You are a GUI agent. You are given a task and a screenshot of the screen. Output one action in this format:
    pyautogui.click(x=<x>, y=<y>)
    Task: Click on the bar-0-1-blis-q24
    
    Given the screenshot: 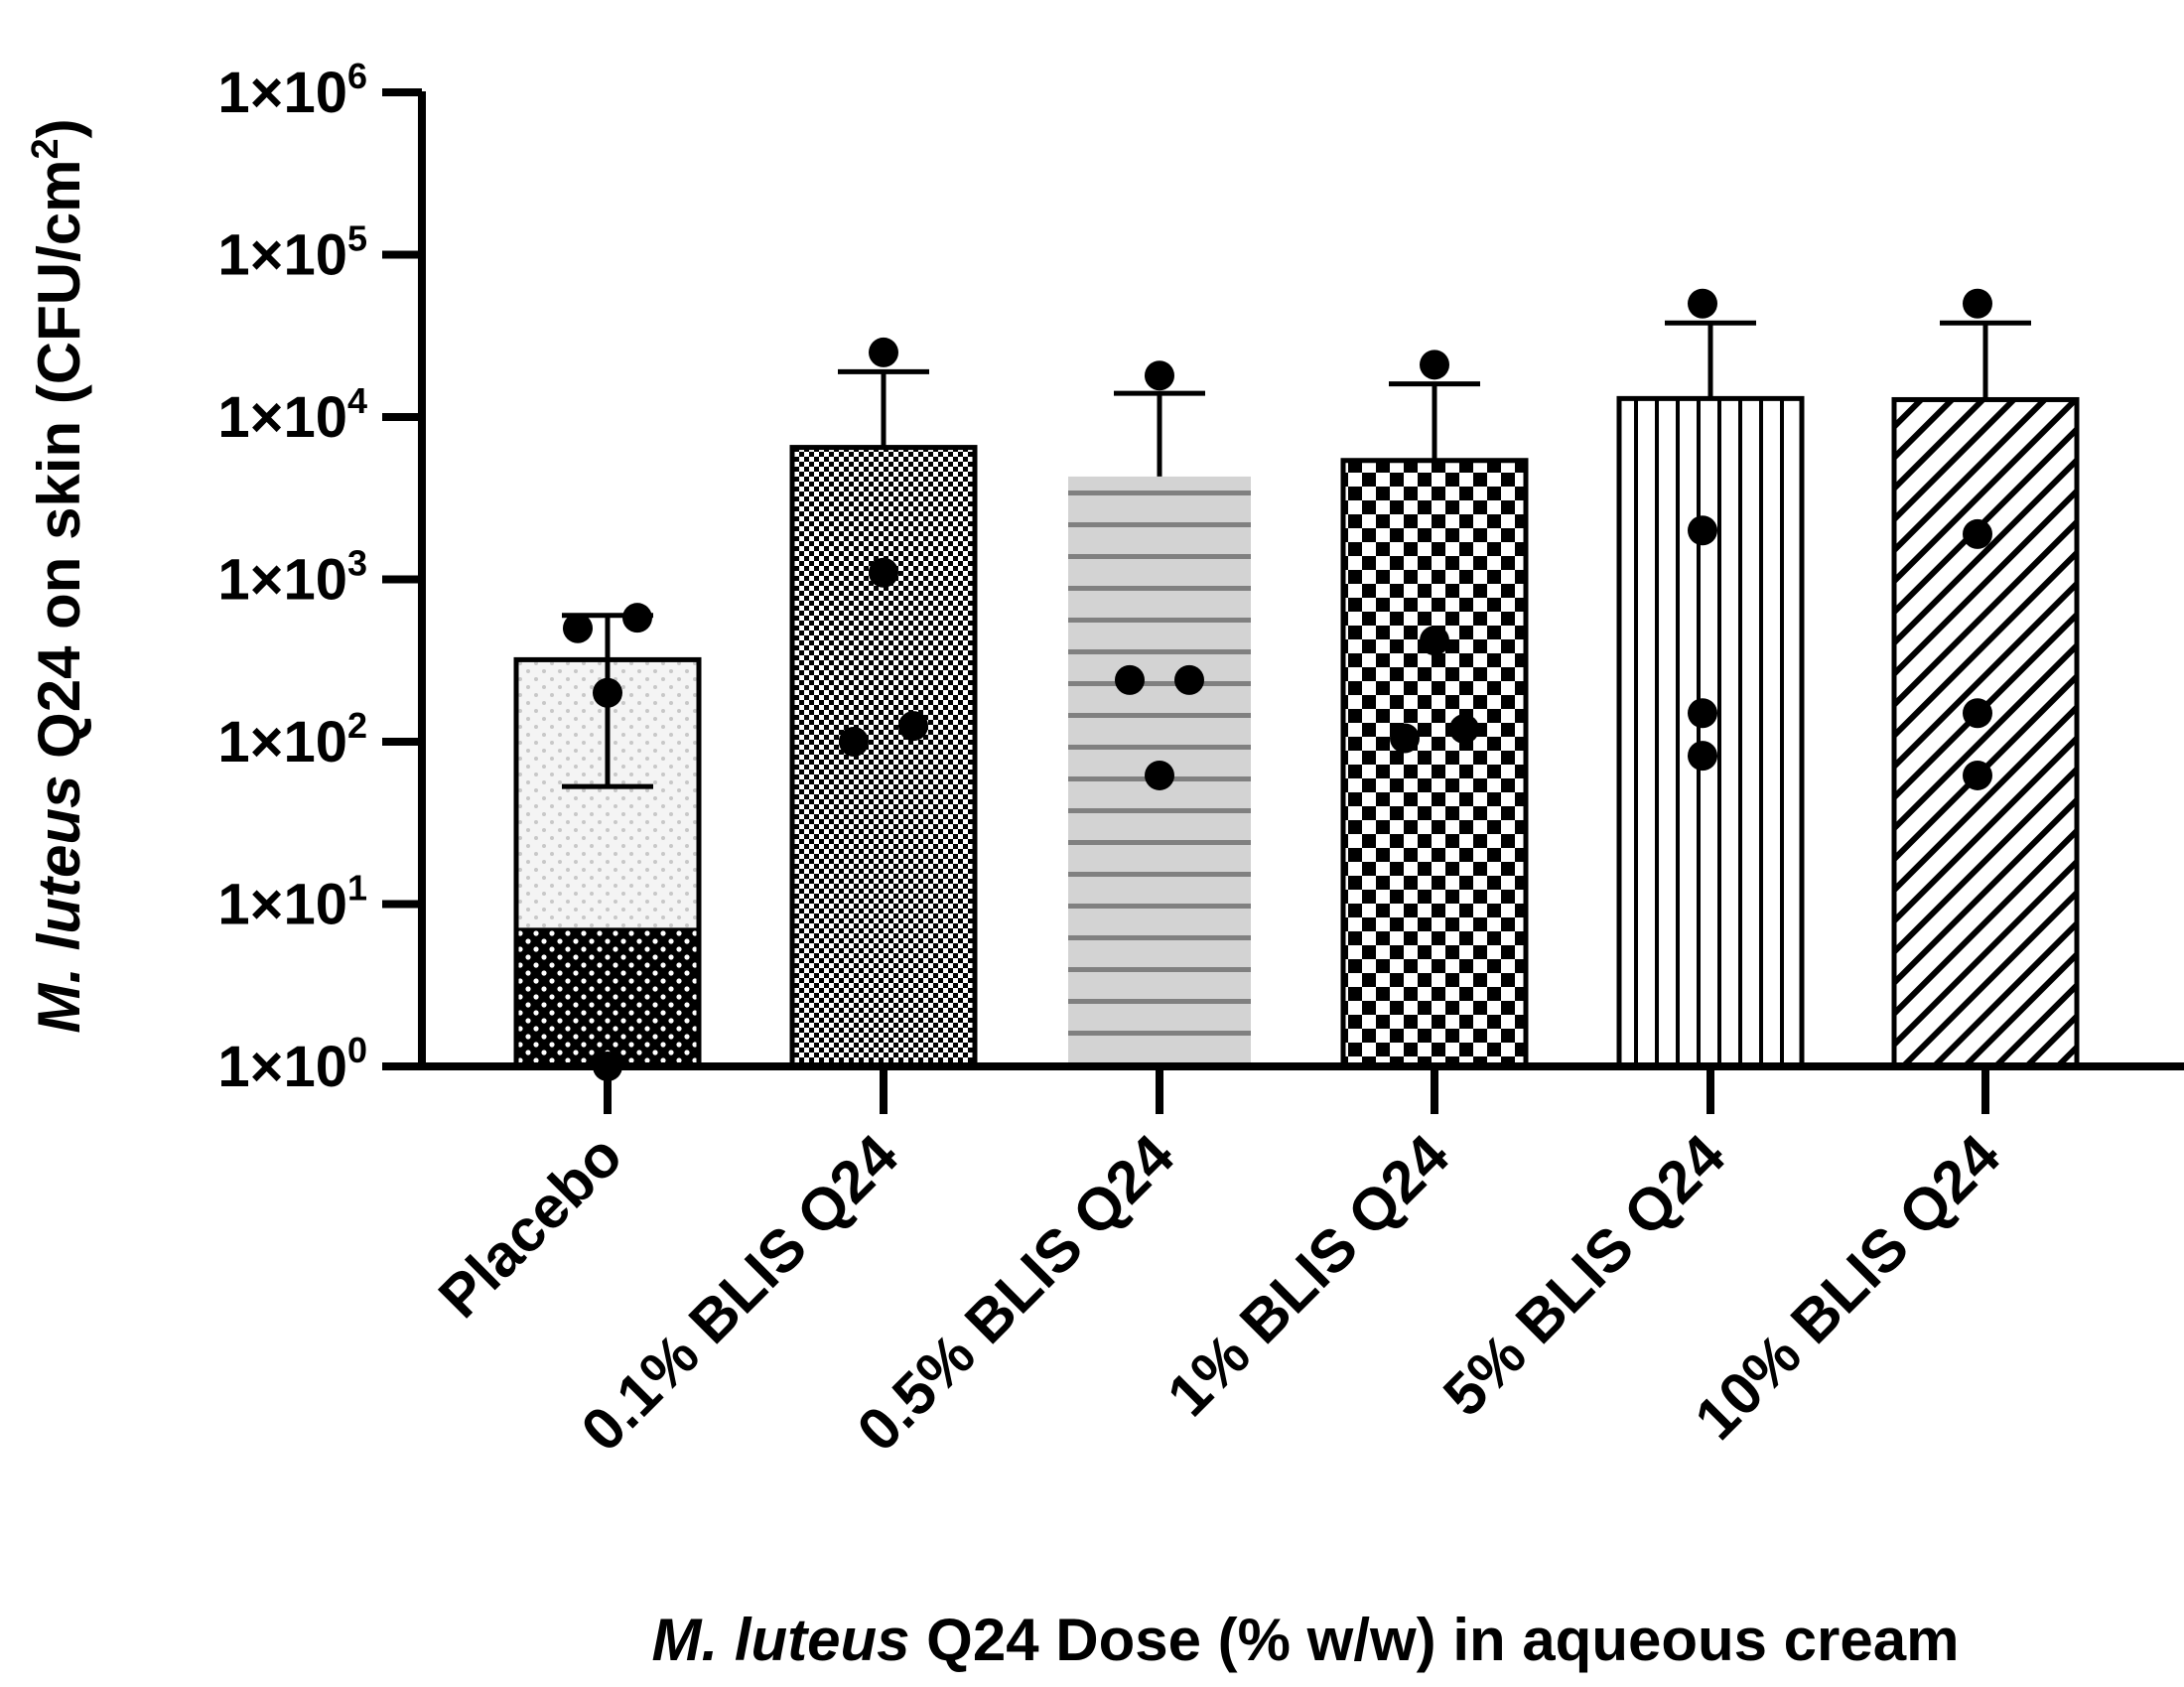 What is the action you would take?
    pyautogui.click(x=883, y=757)
    